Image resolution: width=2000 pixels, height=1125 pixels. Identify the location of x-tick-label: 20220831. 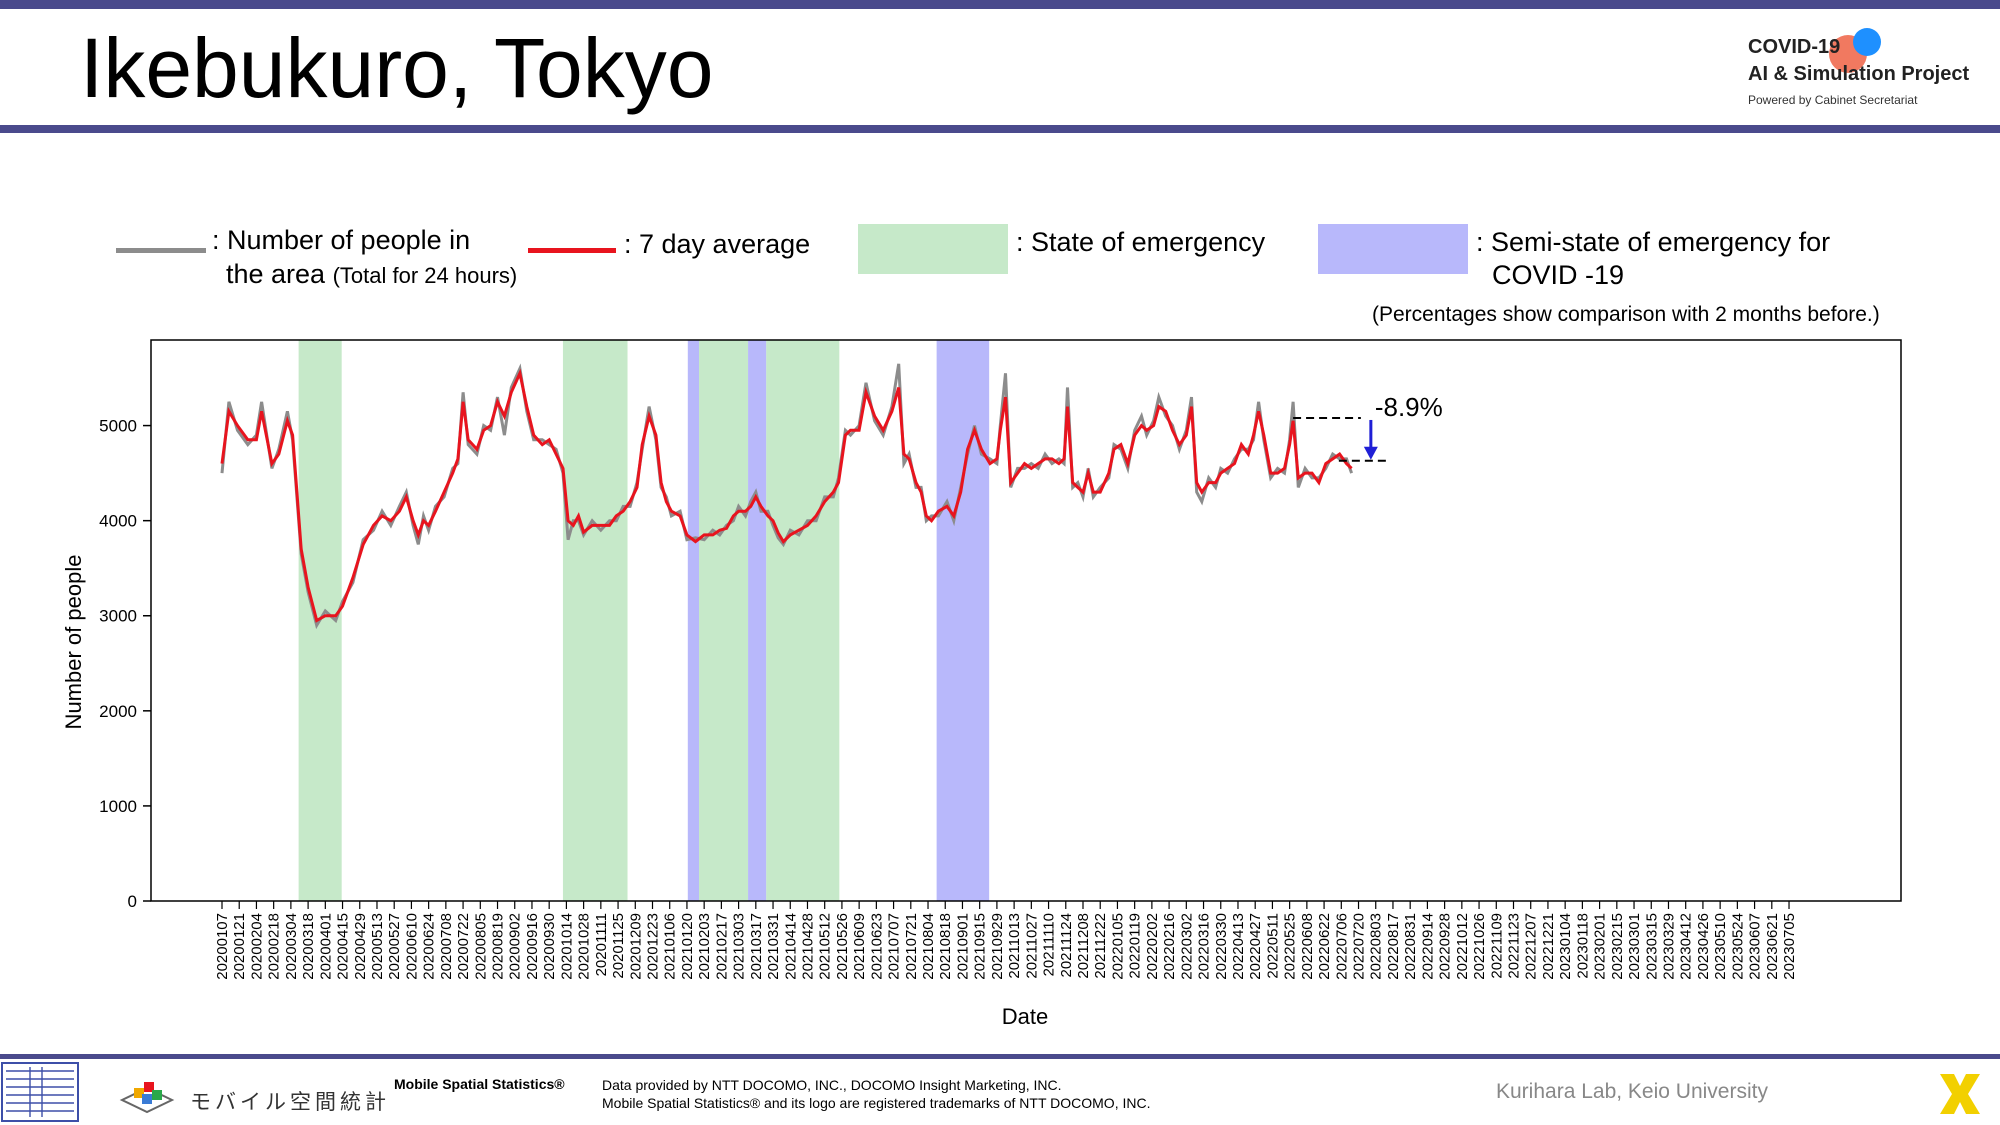
(1410, 946).